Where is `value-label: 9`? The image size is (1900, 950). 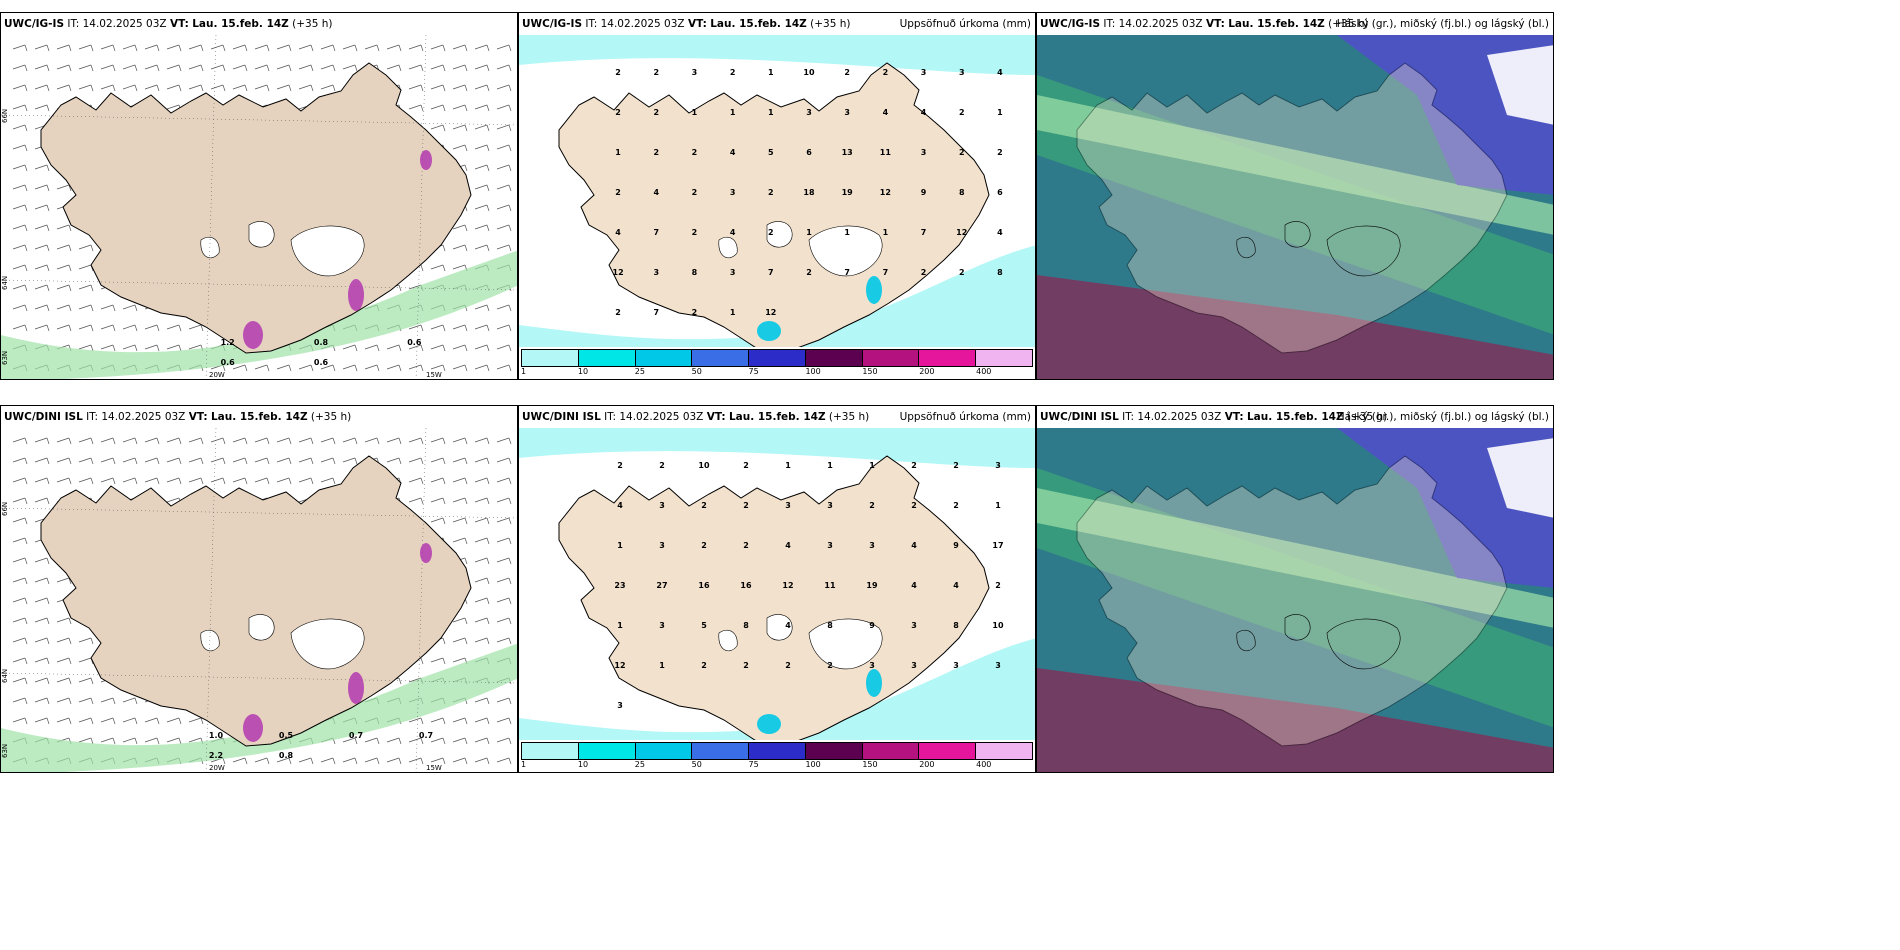 value-label: 9 is located at coordinates (924, 192).